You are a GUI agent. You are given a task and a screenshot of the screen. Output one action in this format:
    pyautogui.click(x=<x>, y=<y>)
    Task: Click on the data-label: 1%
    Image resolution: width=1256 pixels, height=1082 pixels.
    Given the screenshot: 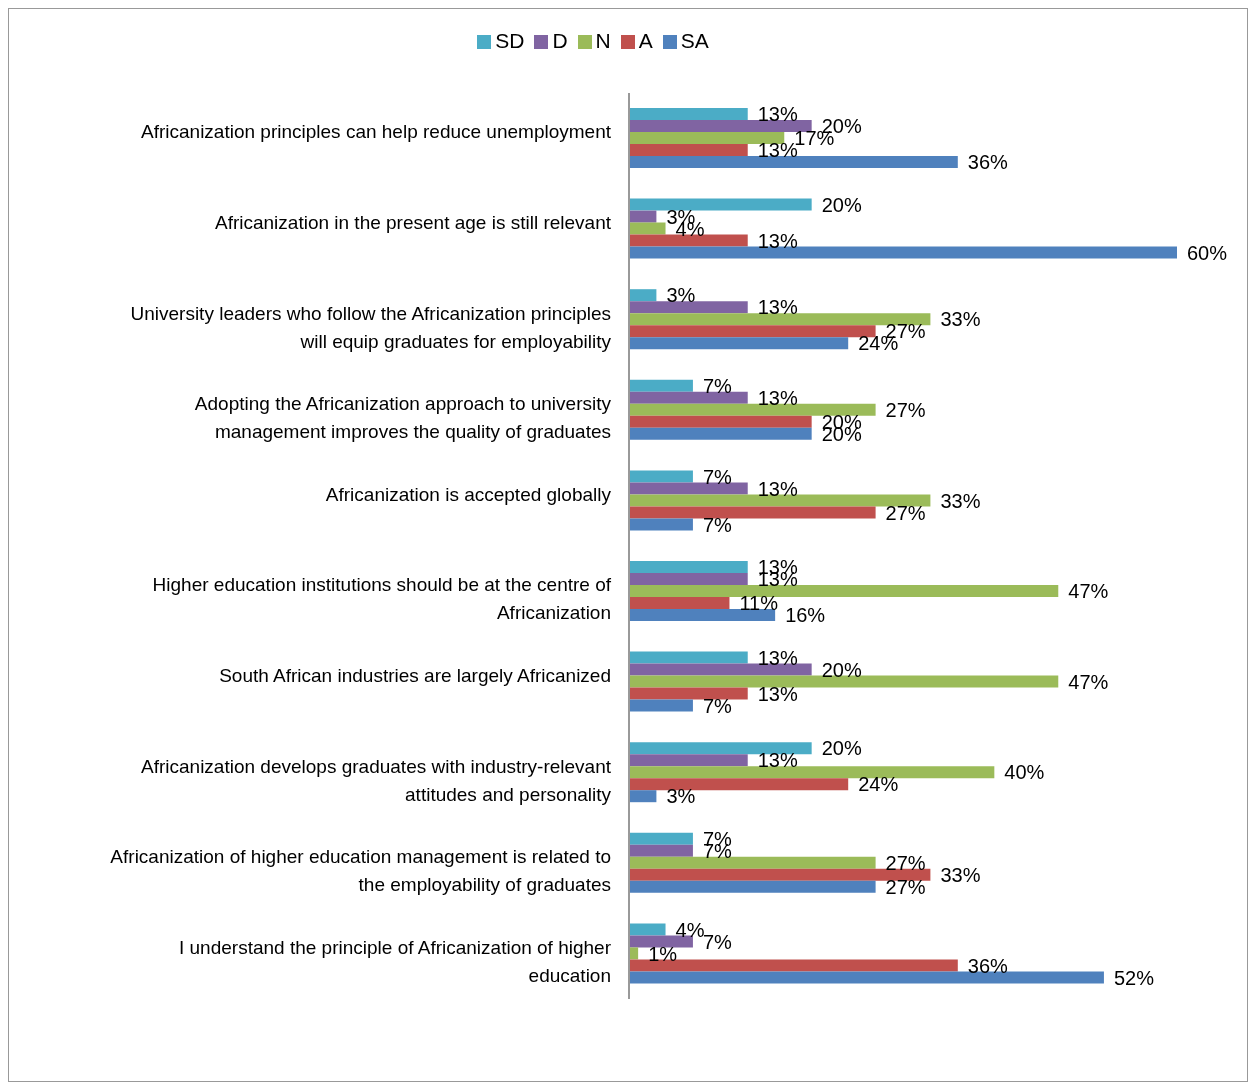 What is the action you would take?
    pyautogui.click(x=663, y=953)
    